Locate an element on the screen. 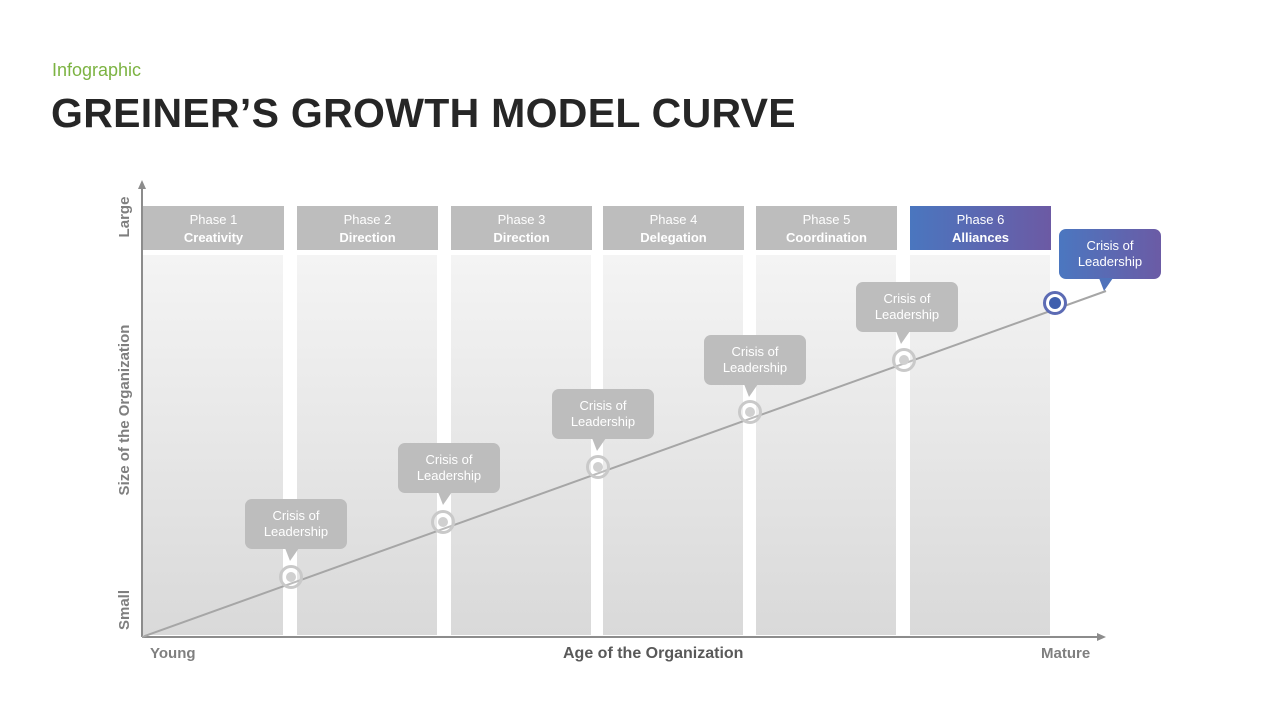 The height and width of the screenshot is (720, 1280). phase-number: Phase 2 is located at coordinates (367, 219).